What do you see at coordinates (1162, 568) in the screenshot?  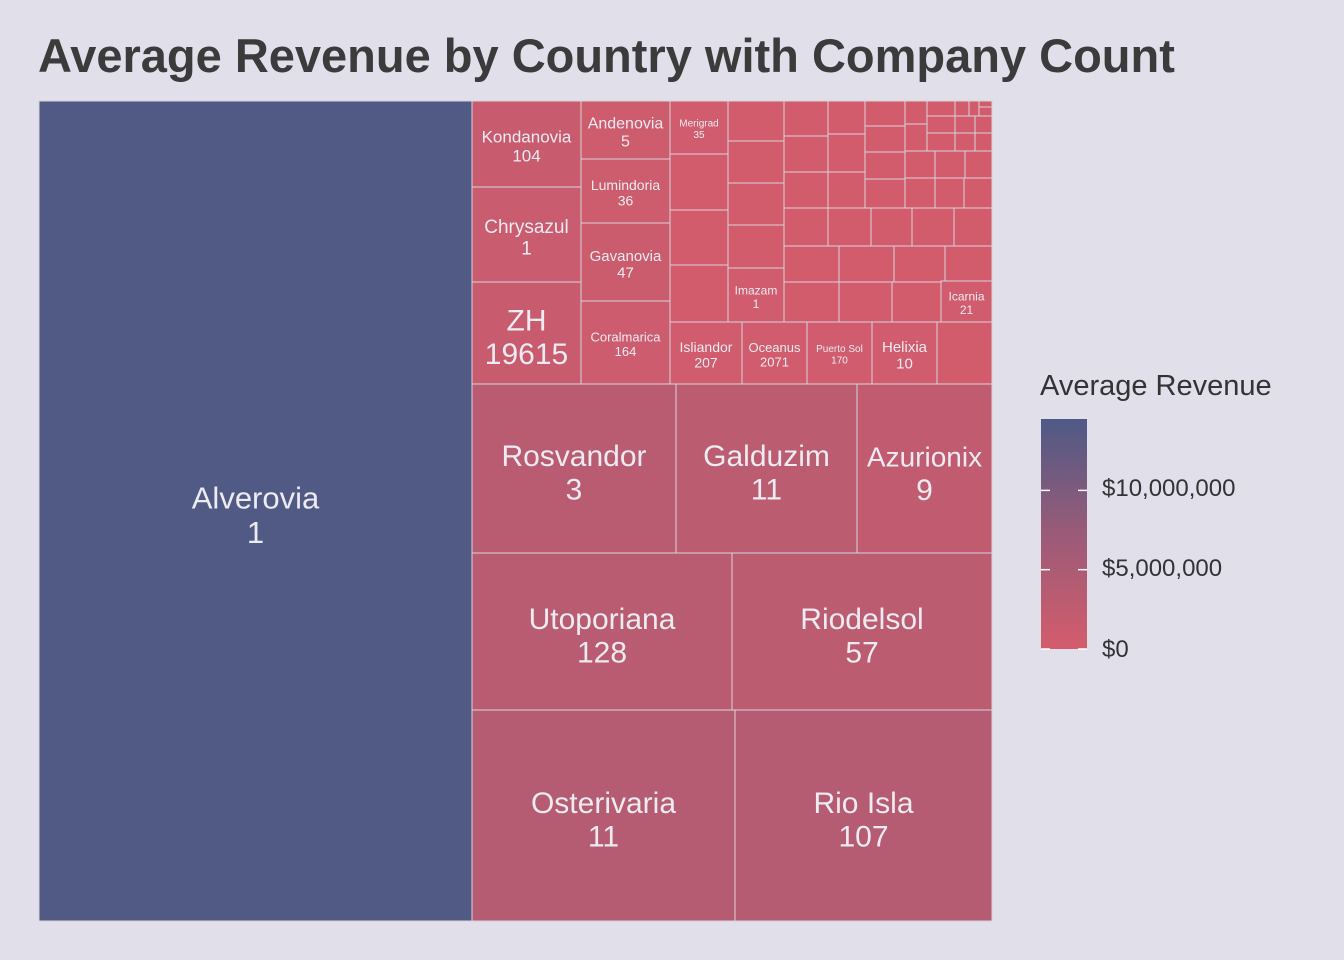 I see `legend-tick-label-5m: $5,000,000` at bounding box center [1162, 568].